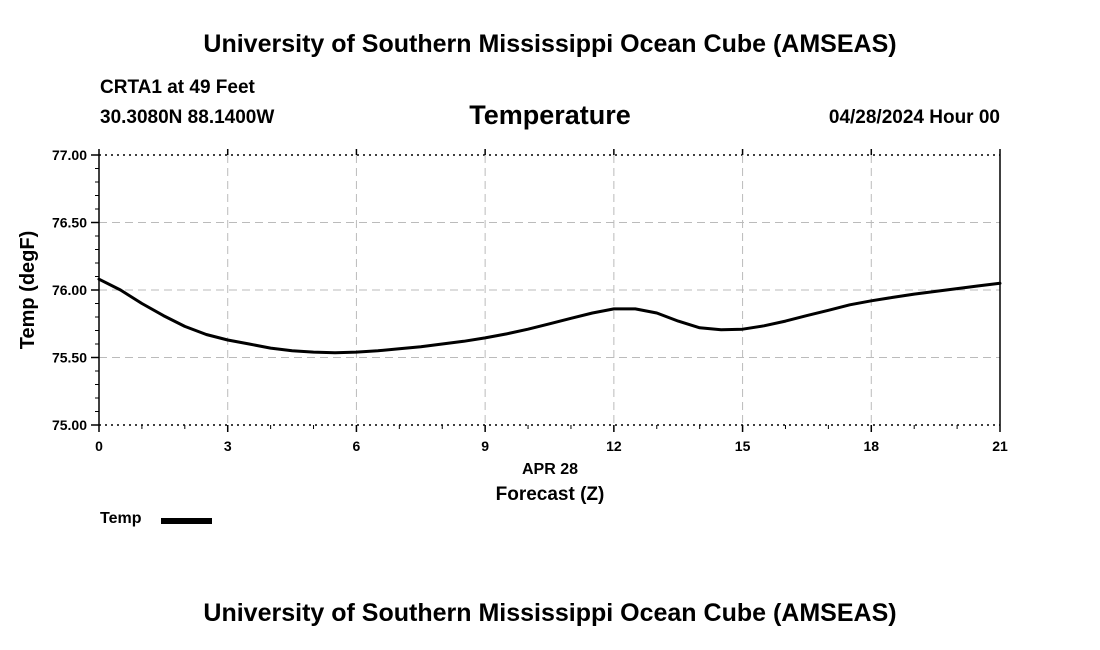 The height and width of the screenshot is (650, 1100). I want to click on x-tick-label: 12, so click(614, 446).